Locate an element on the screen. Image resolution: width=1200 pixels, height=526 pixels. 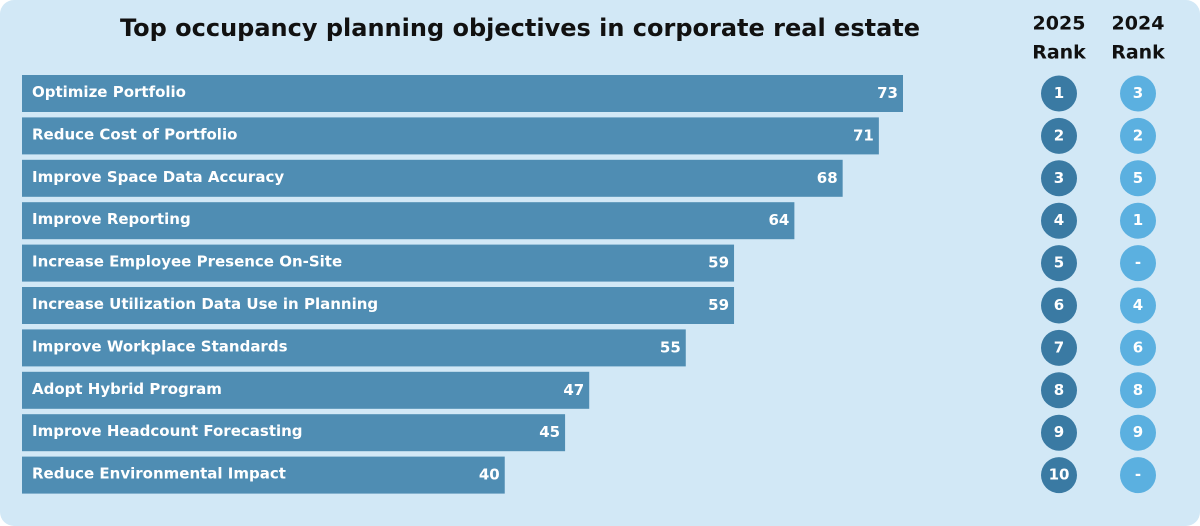
value-label: 73 is located at coordinates (887, 93).